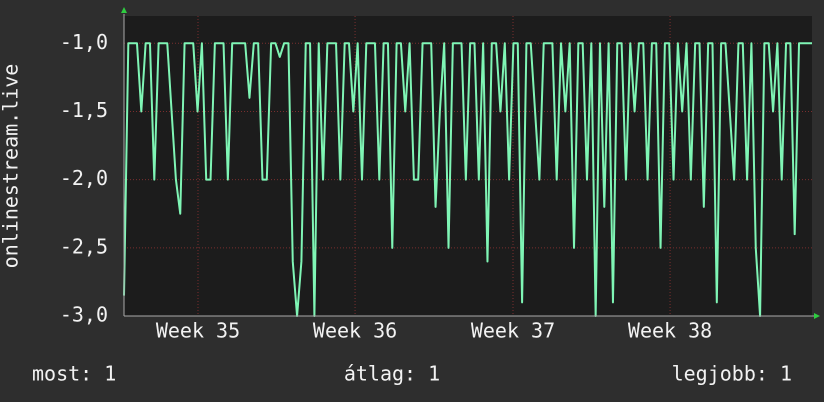 The height and width of the screenshot is (402, 824). Describe the element at coordinates (74, 374) in the screenshot. I see `footer-stat: most: 1` at that location.